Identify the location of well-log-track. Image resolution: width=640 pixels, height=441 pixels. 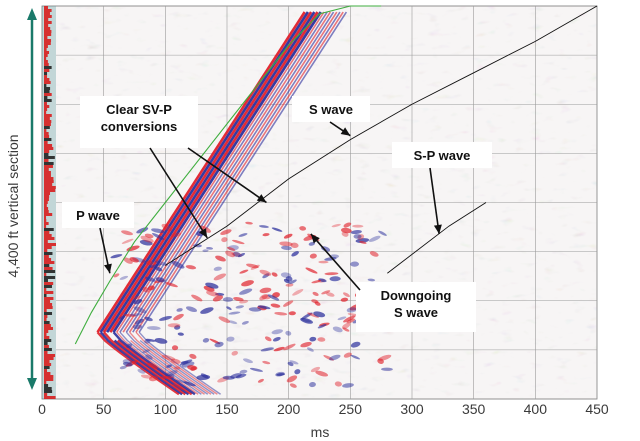
(49, 202).